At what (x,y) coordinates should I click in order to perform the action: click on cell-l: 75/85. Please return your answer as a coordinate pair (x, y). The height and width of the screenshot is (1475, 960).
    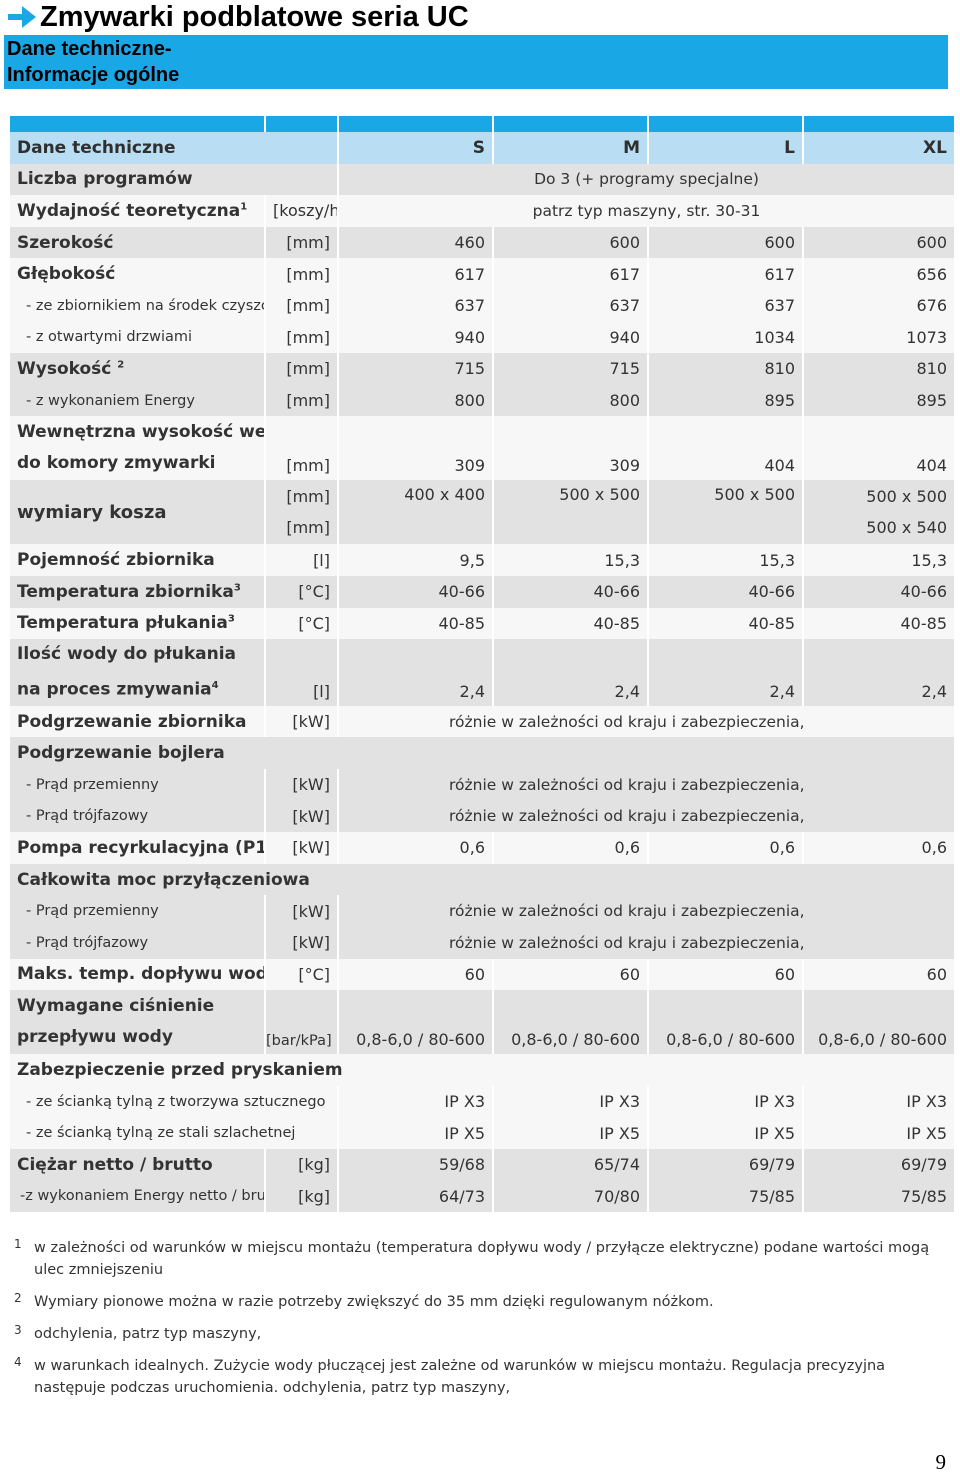
    Looking at the image, I should click on (726, 1196).